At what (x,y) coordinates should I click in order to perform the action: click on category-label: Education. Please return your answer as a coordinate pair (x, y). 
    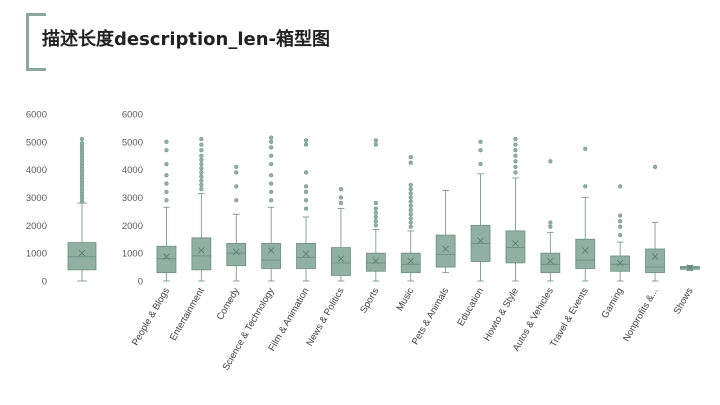
    Looking at the image, I should click on (470, 307).